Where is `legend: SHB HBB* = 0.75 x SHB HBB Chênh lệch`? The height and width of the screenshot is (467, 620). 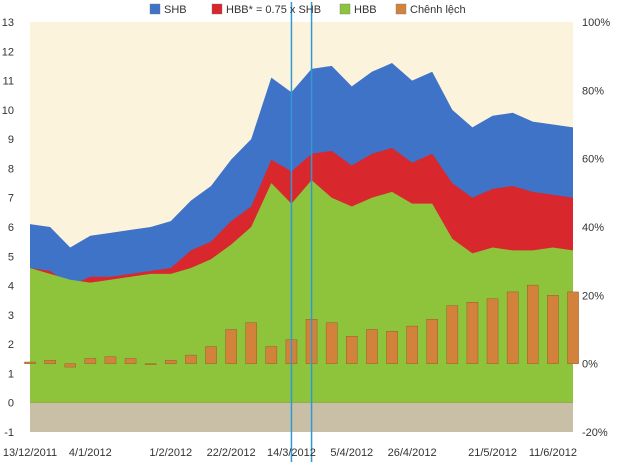 legend: SHB HBB* = 0.75 x SHB HBB Chênh lệch is located at coordinates (307, 9).